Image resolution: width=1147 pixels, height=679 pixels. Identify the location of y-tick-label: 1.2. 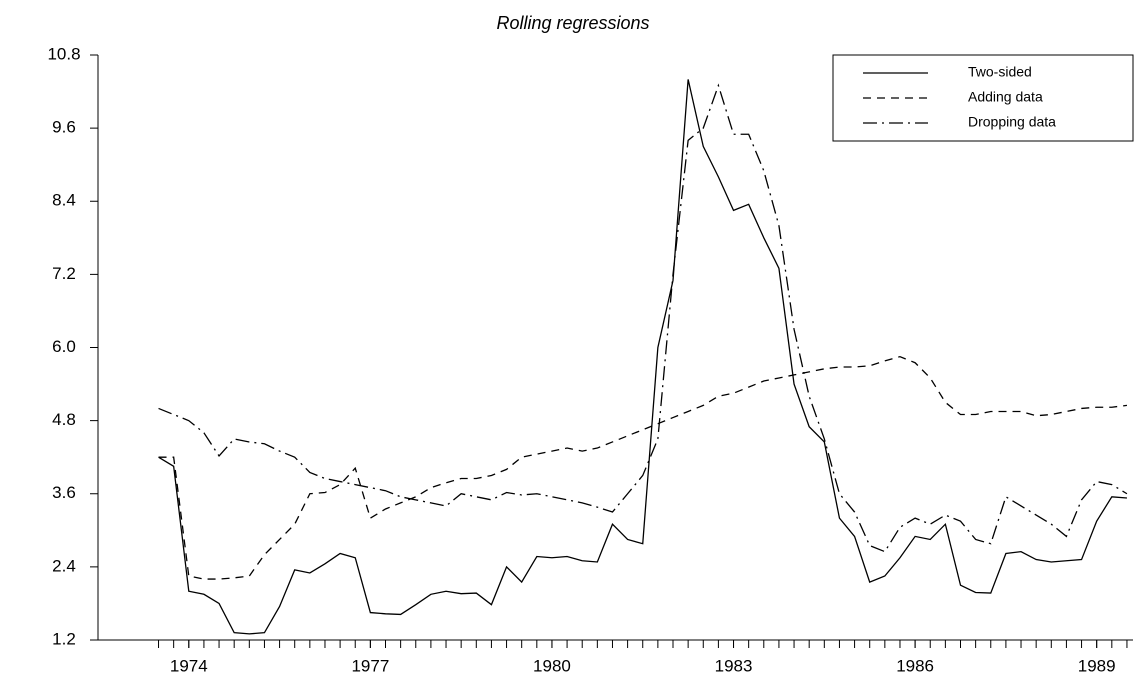
(64, 638).